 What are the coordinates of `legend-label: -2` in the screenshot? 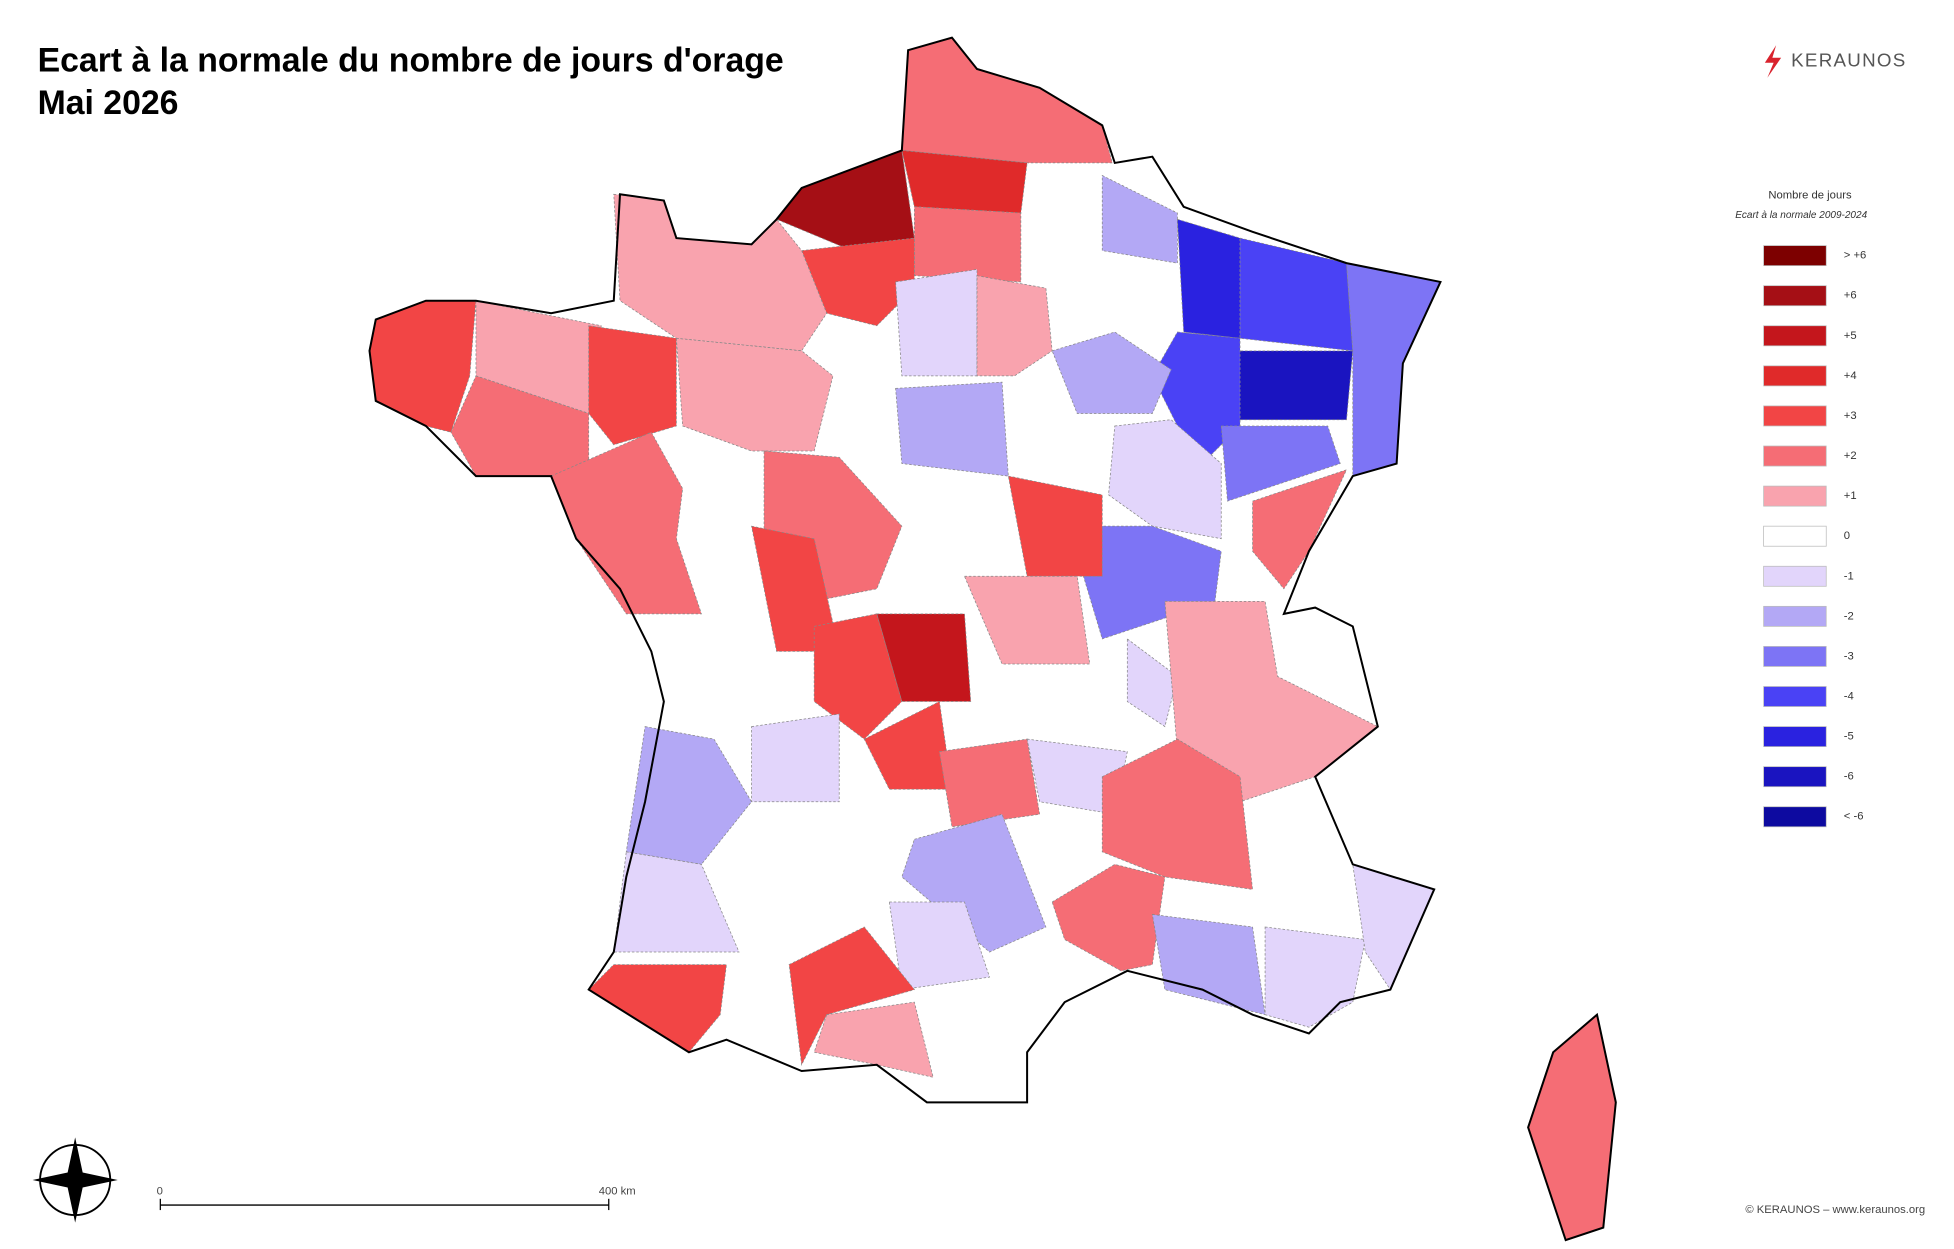 It's located at (1849, 616).